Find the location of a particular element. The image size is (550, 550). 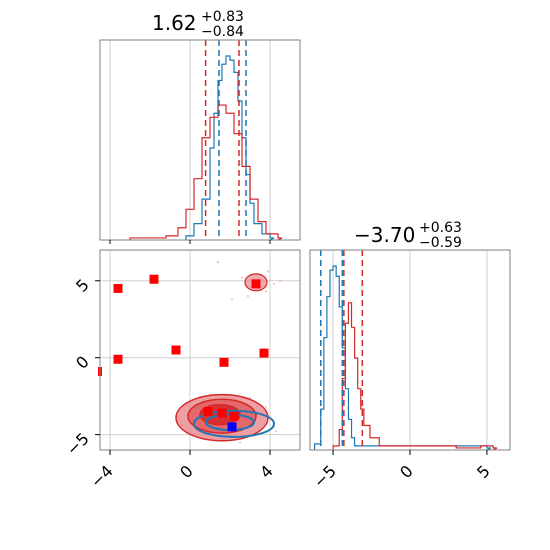

joint-x-tick-label: 0 is located at coordinates (186, 471).